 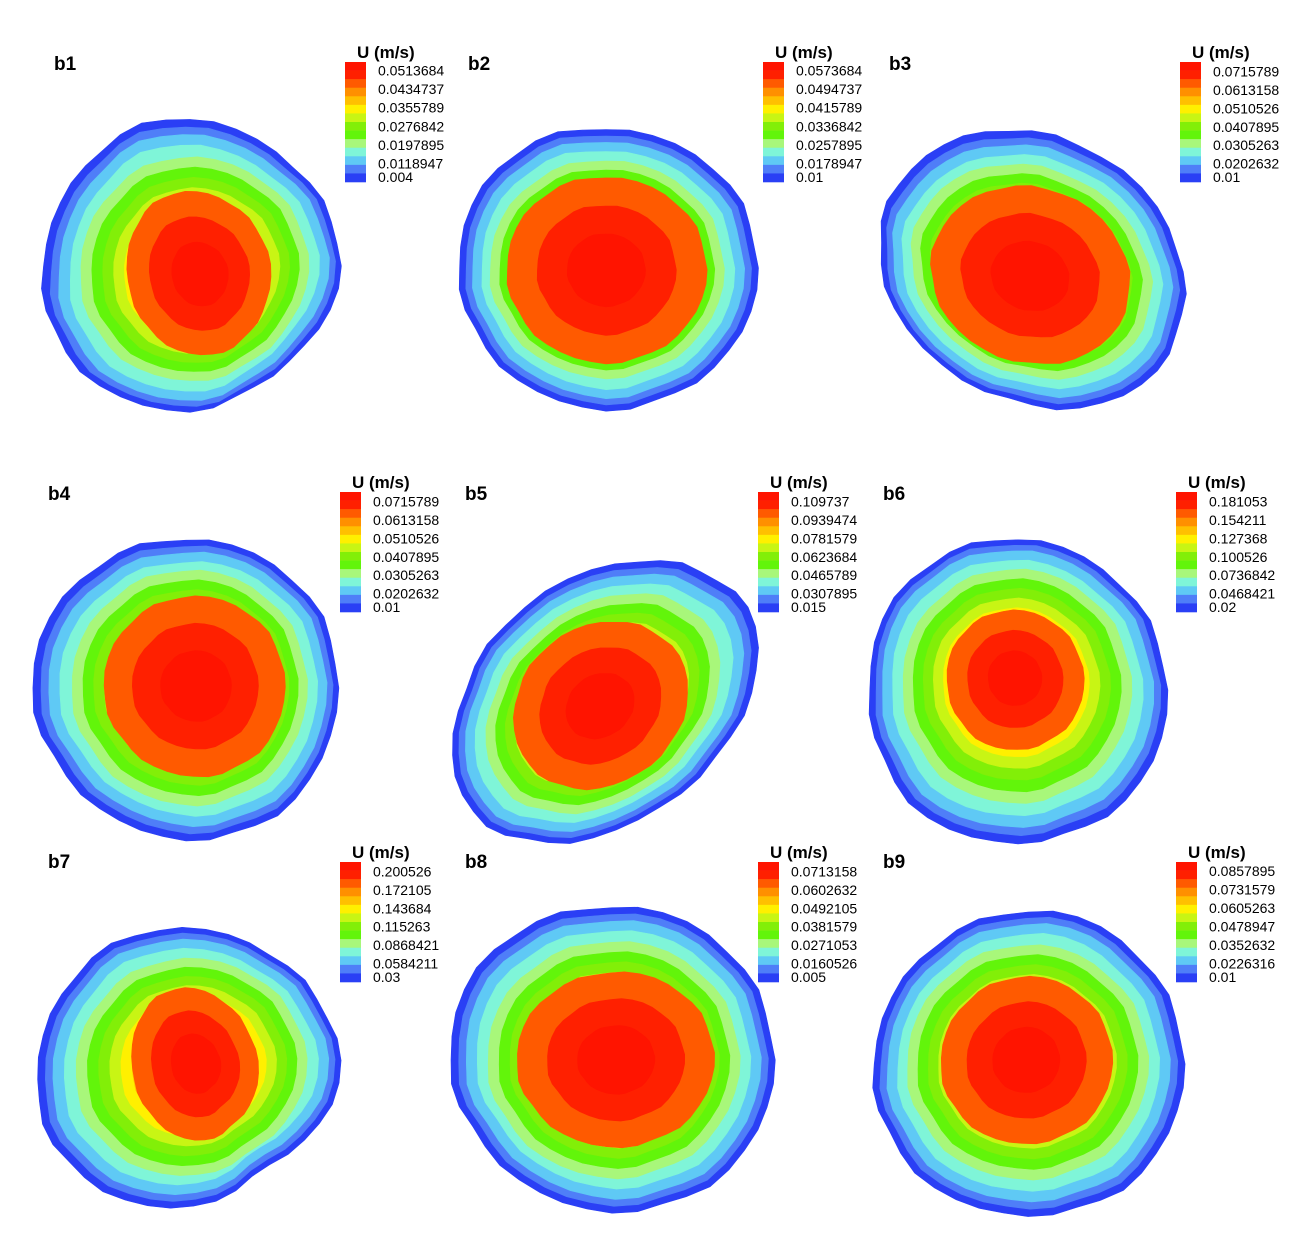 What do you see at coordinates (402, 908) in the screenshot?
I see `legend-tick-label: 0.143684` at bounding box center [402, 908].